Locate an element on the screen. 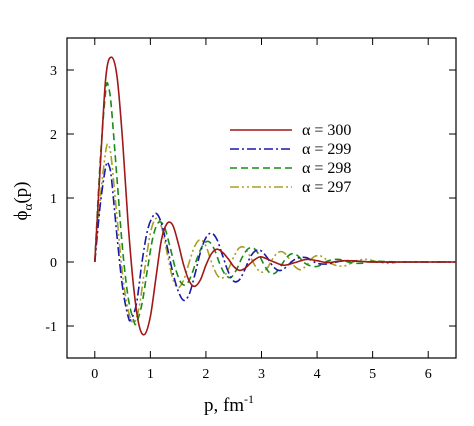 This screenshot has height=426, width=474. y-tick-label: 1 is located at coordinates (53, 199).